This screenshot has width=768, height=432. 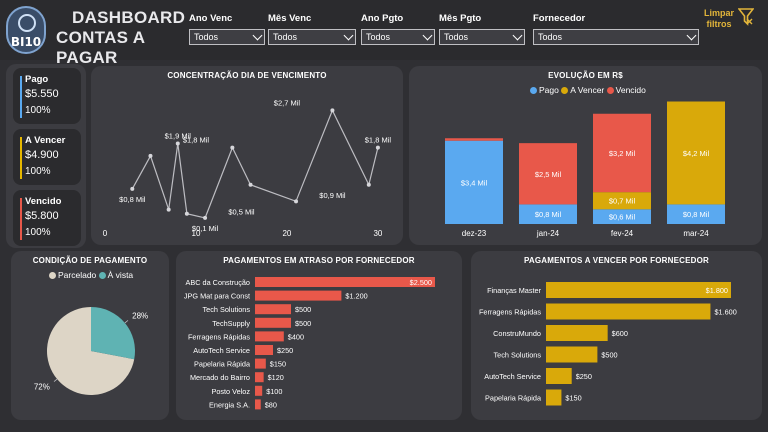 I want to click on legend-item-pago: Pago, so click(x=544, y=90).